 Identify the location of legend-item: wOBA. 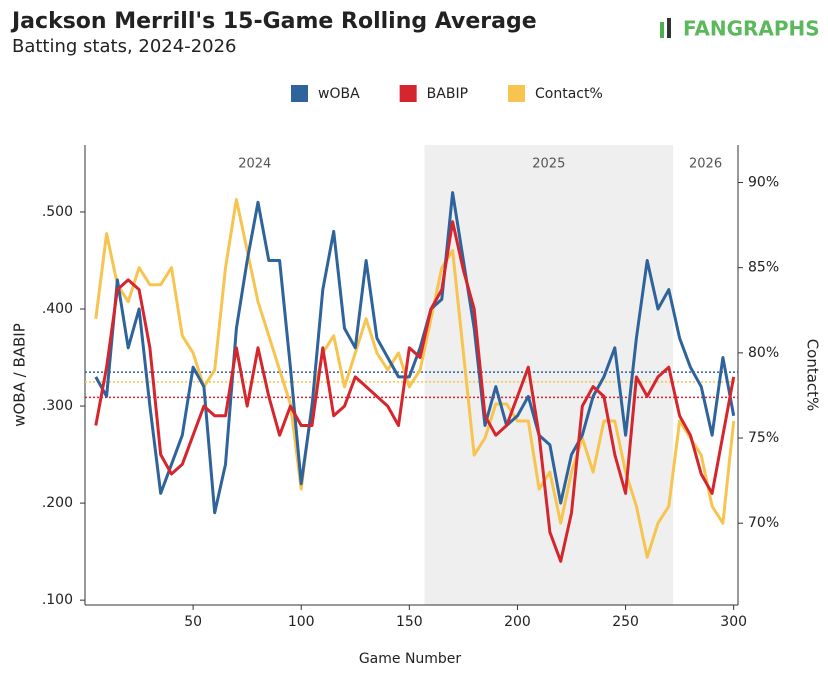
(325, 93).